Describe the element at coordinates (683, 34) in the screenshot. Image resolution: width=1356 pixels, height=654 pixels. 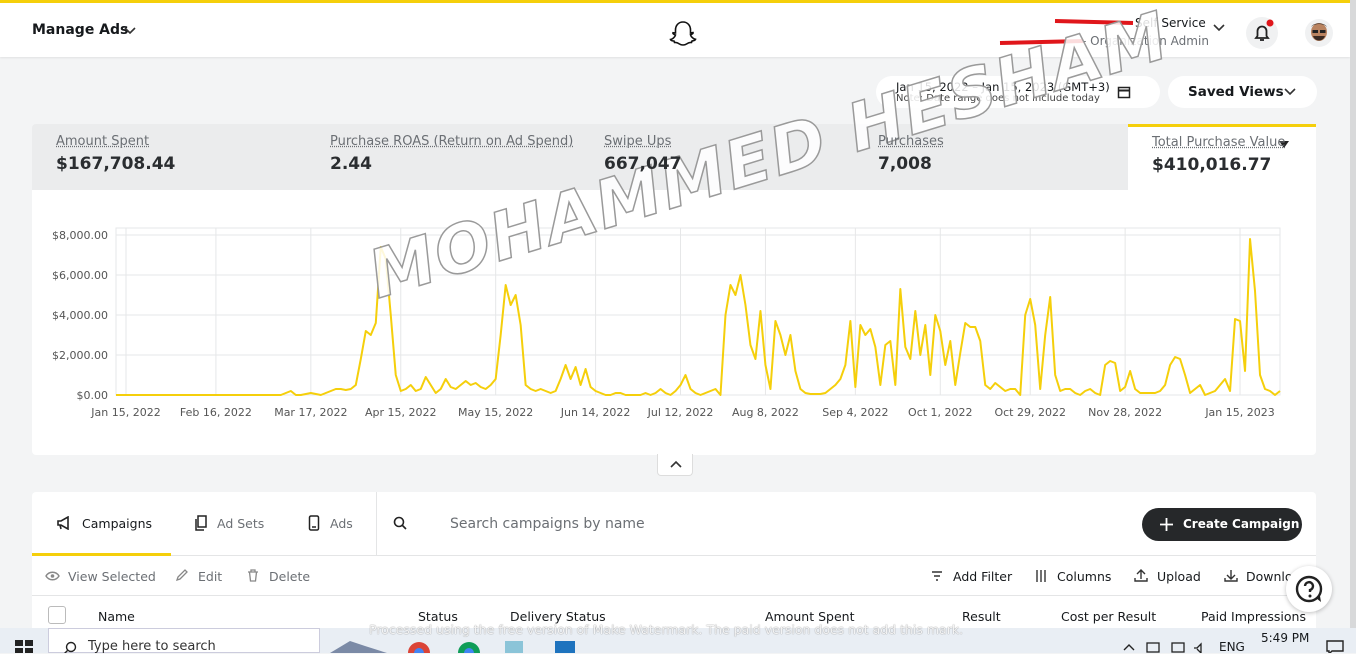
I see `logo` at that location.